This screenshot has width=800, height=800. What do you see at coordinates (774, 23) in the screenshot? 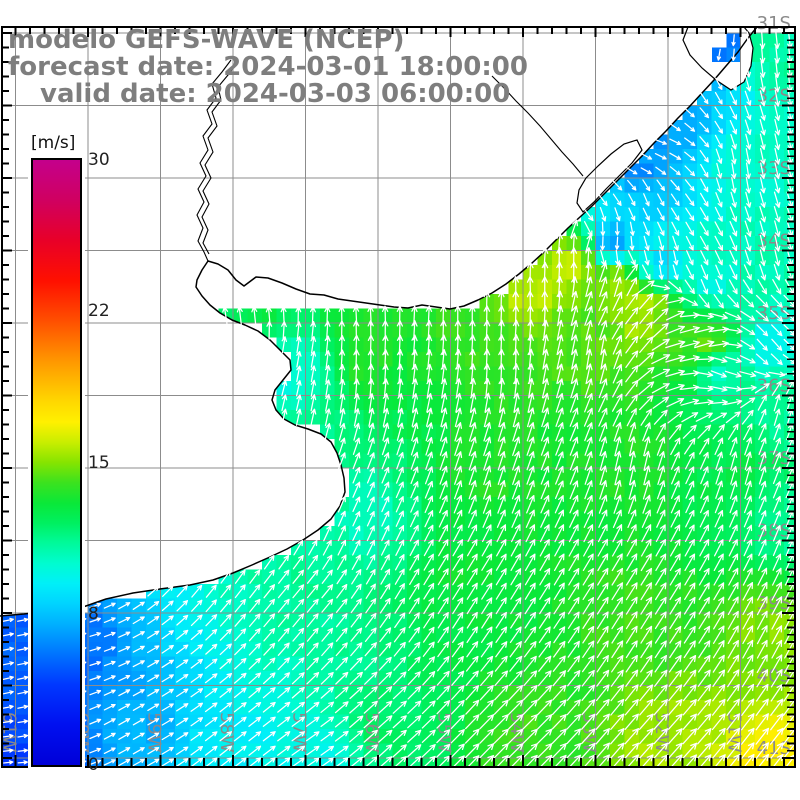
I see `lat-label: 31S` at bounding box center [774, 23].